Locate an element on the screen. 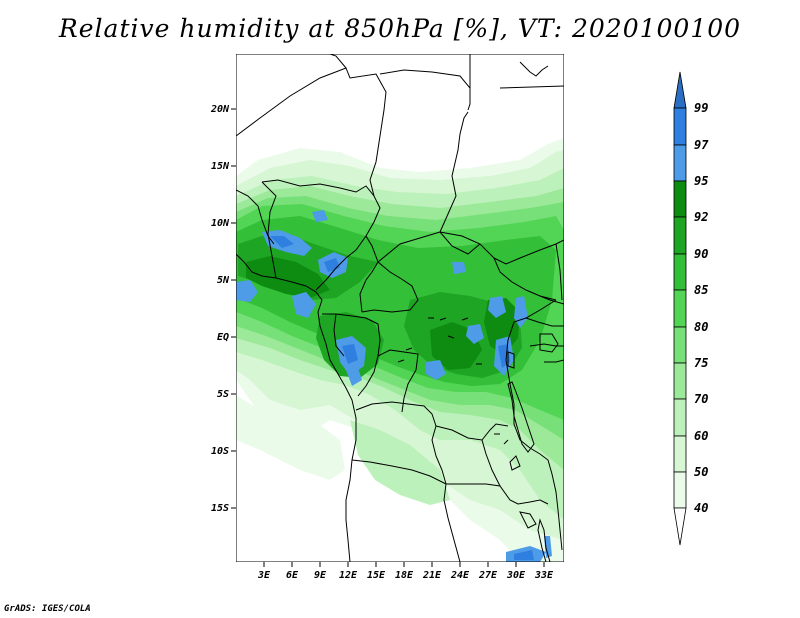 The image size is (800, 618). lon-label: 3E is located at coordinates (264, 575).